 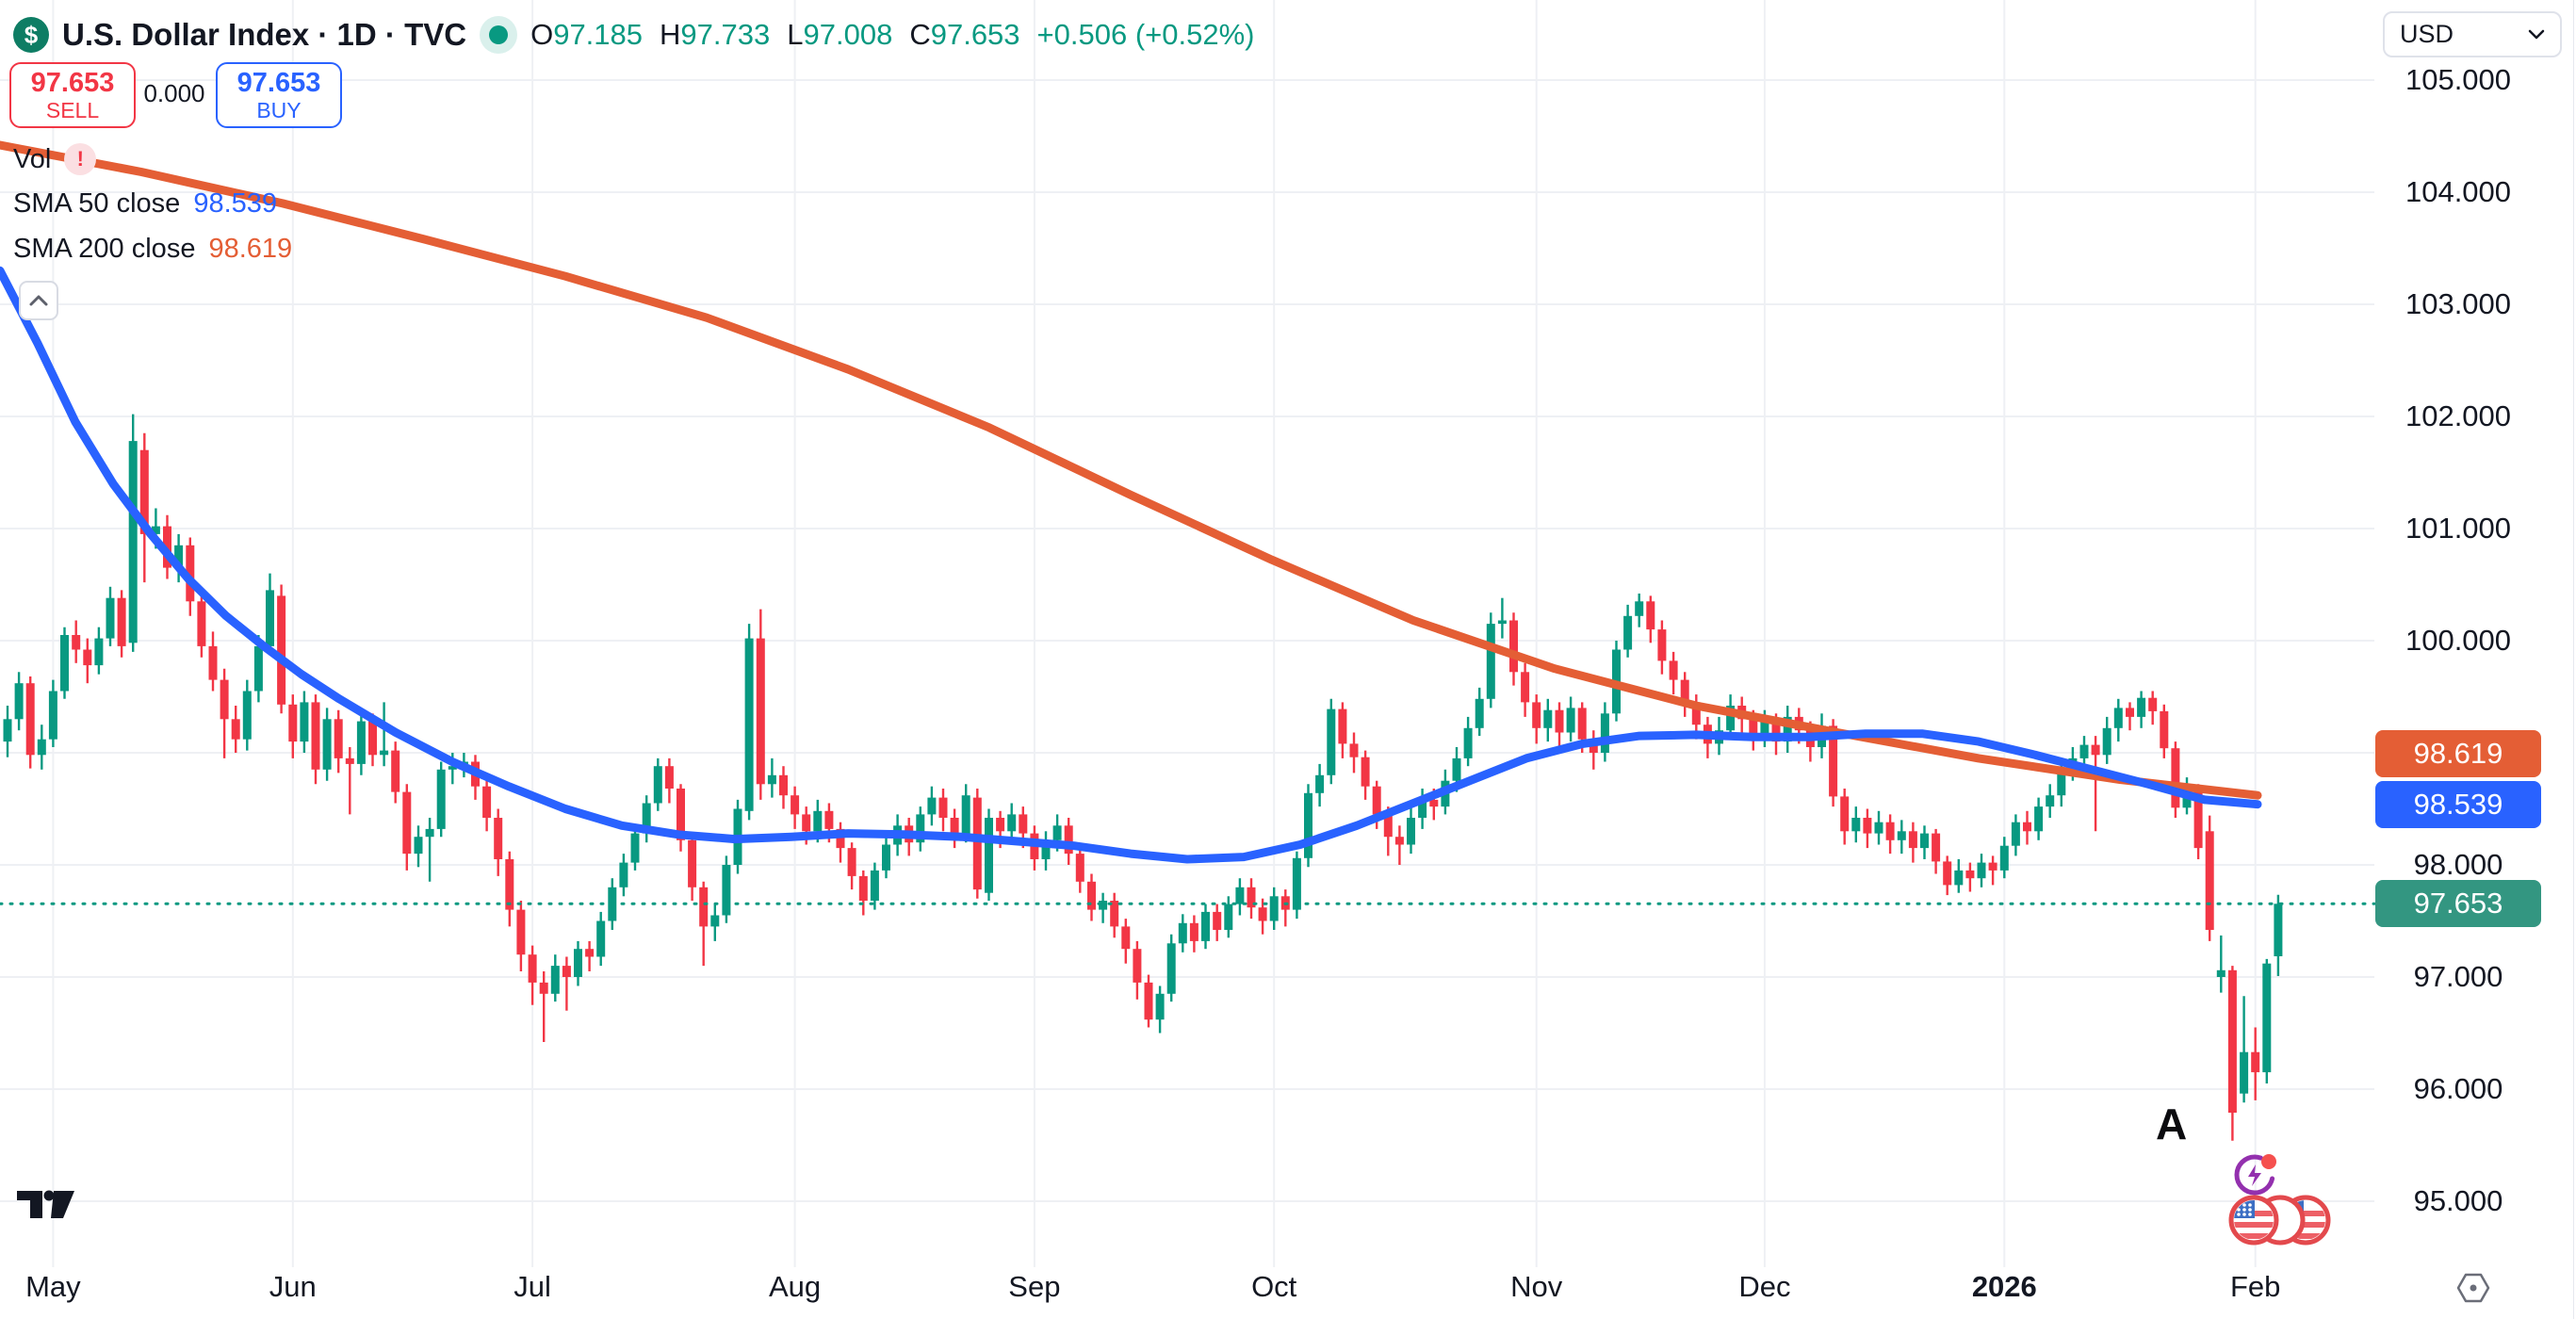 I want to click on tradingview-logo, so click(x=46, y=1204).